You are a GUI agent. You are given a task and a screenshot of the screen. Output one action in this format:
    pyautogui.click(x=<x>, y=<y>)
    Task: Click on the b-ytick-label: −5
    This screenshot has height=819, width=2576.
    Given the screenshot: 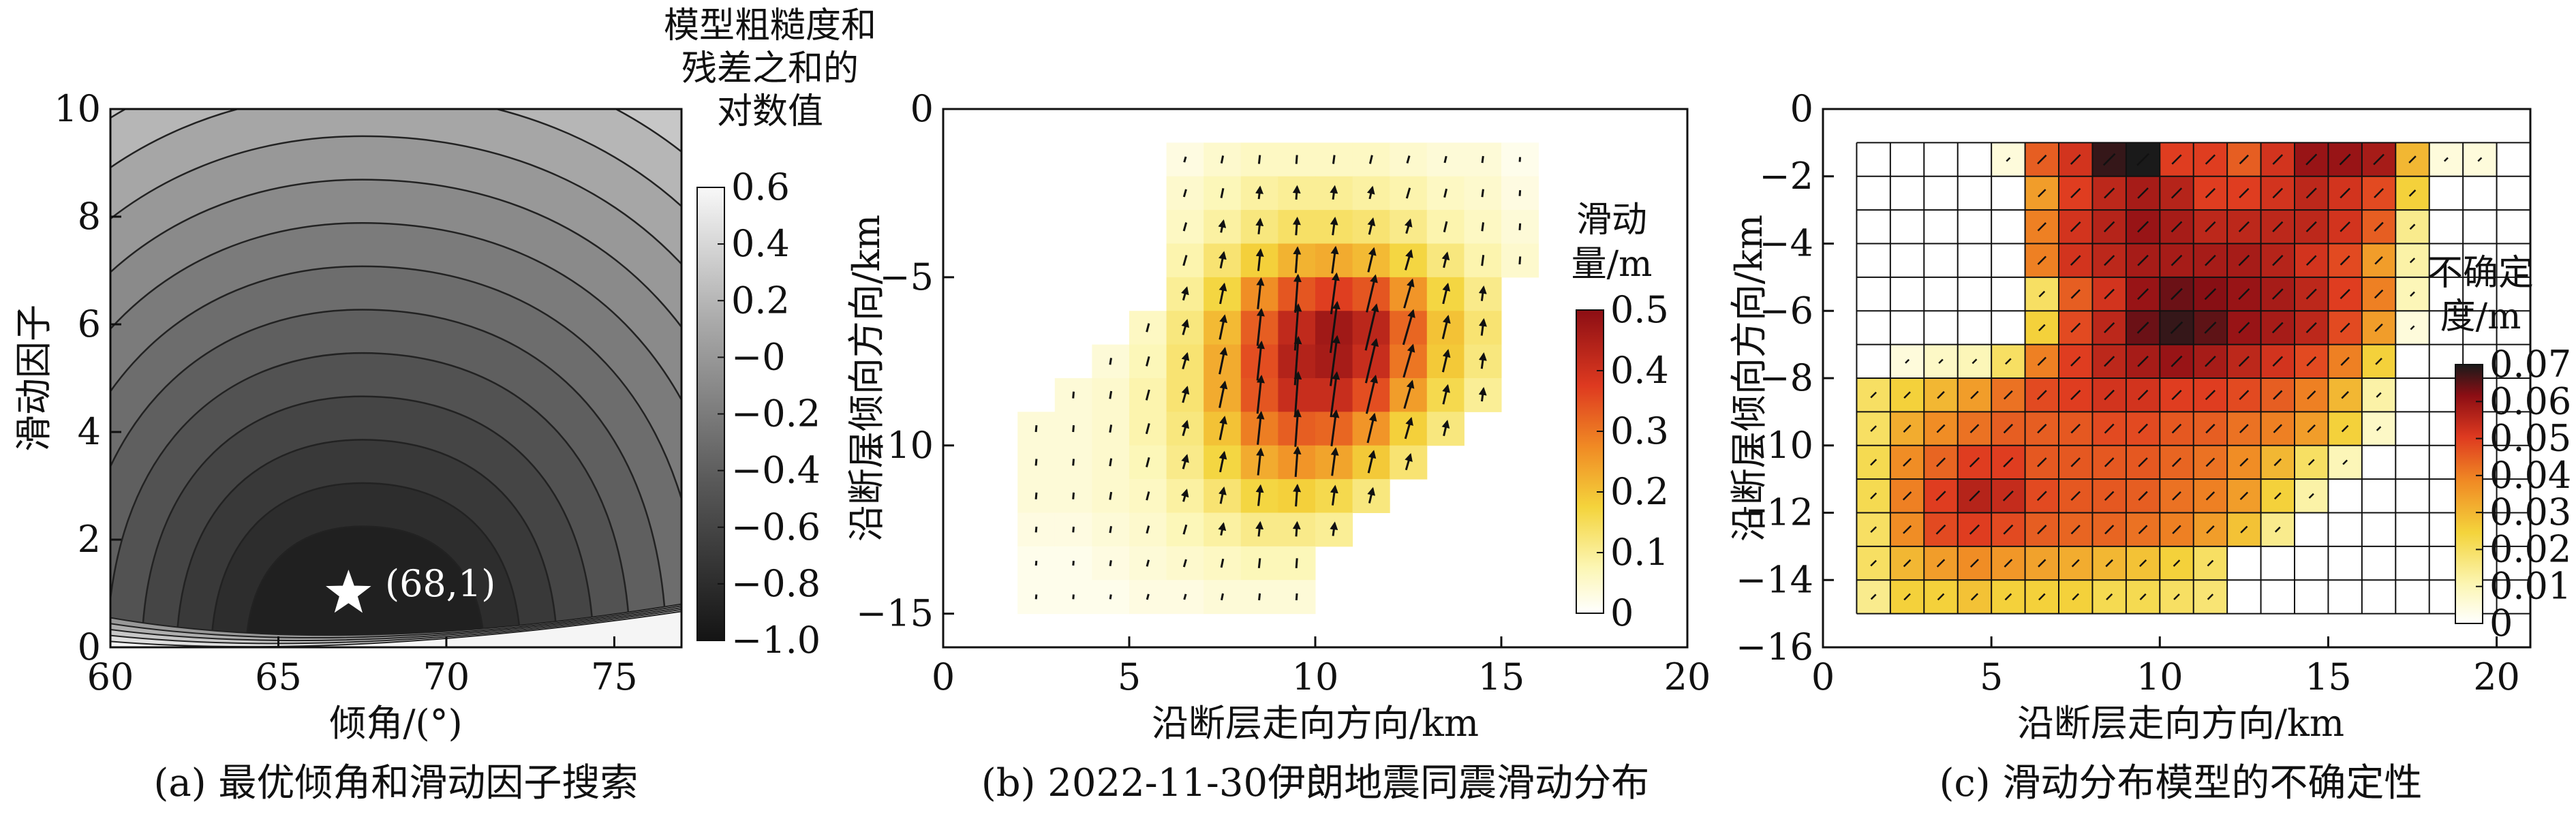 What is the action you would take?
    pyautogui.click(x=907, y=277)
    